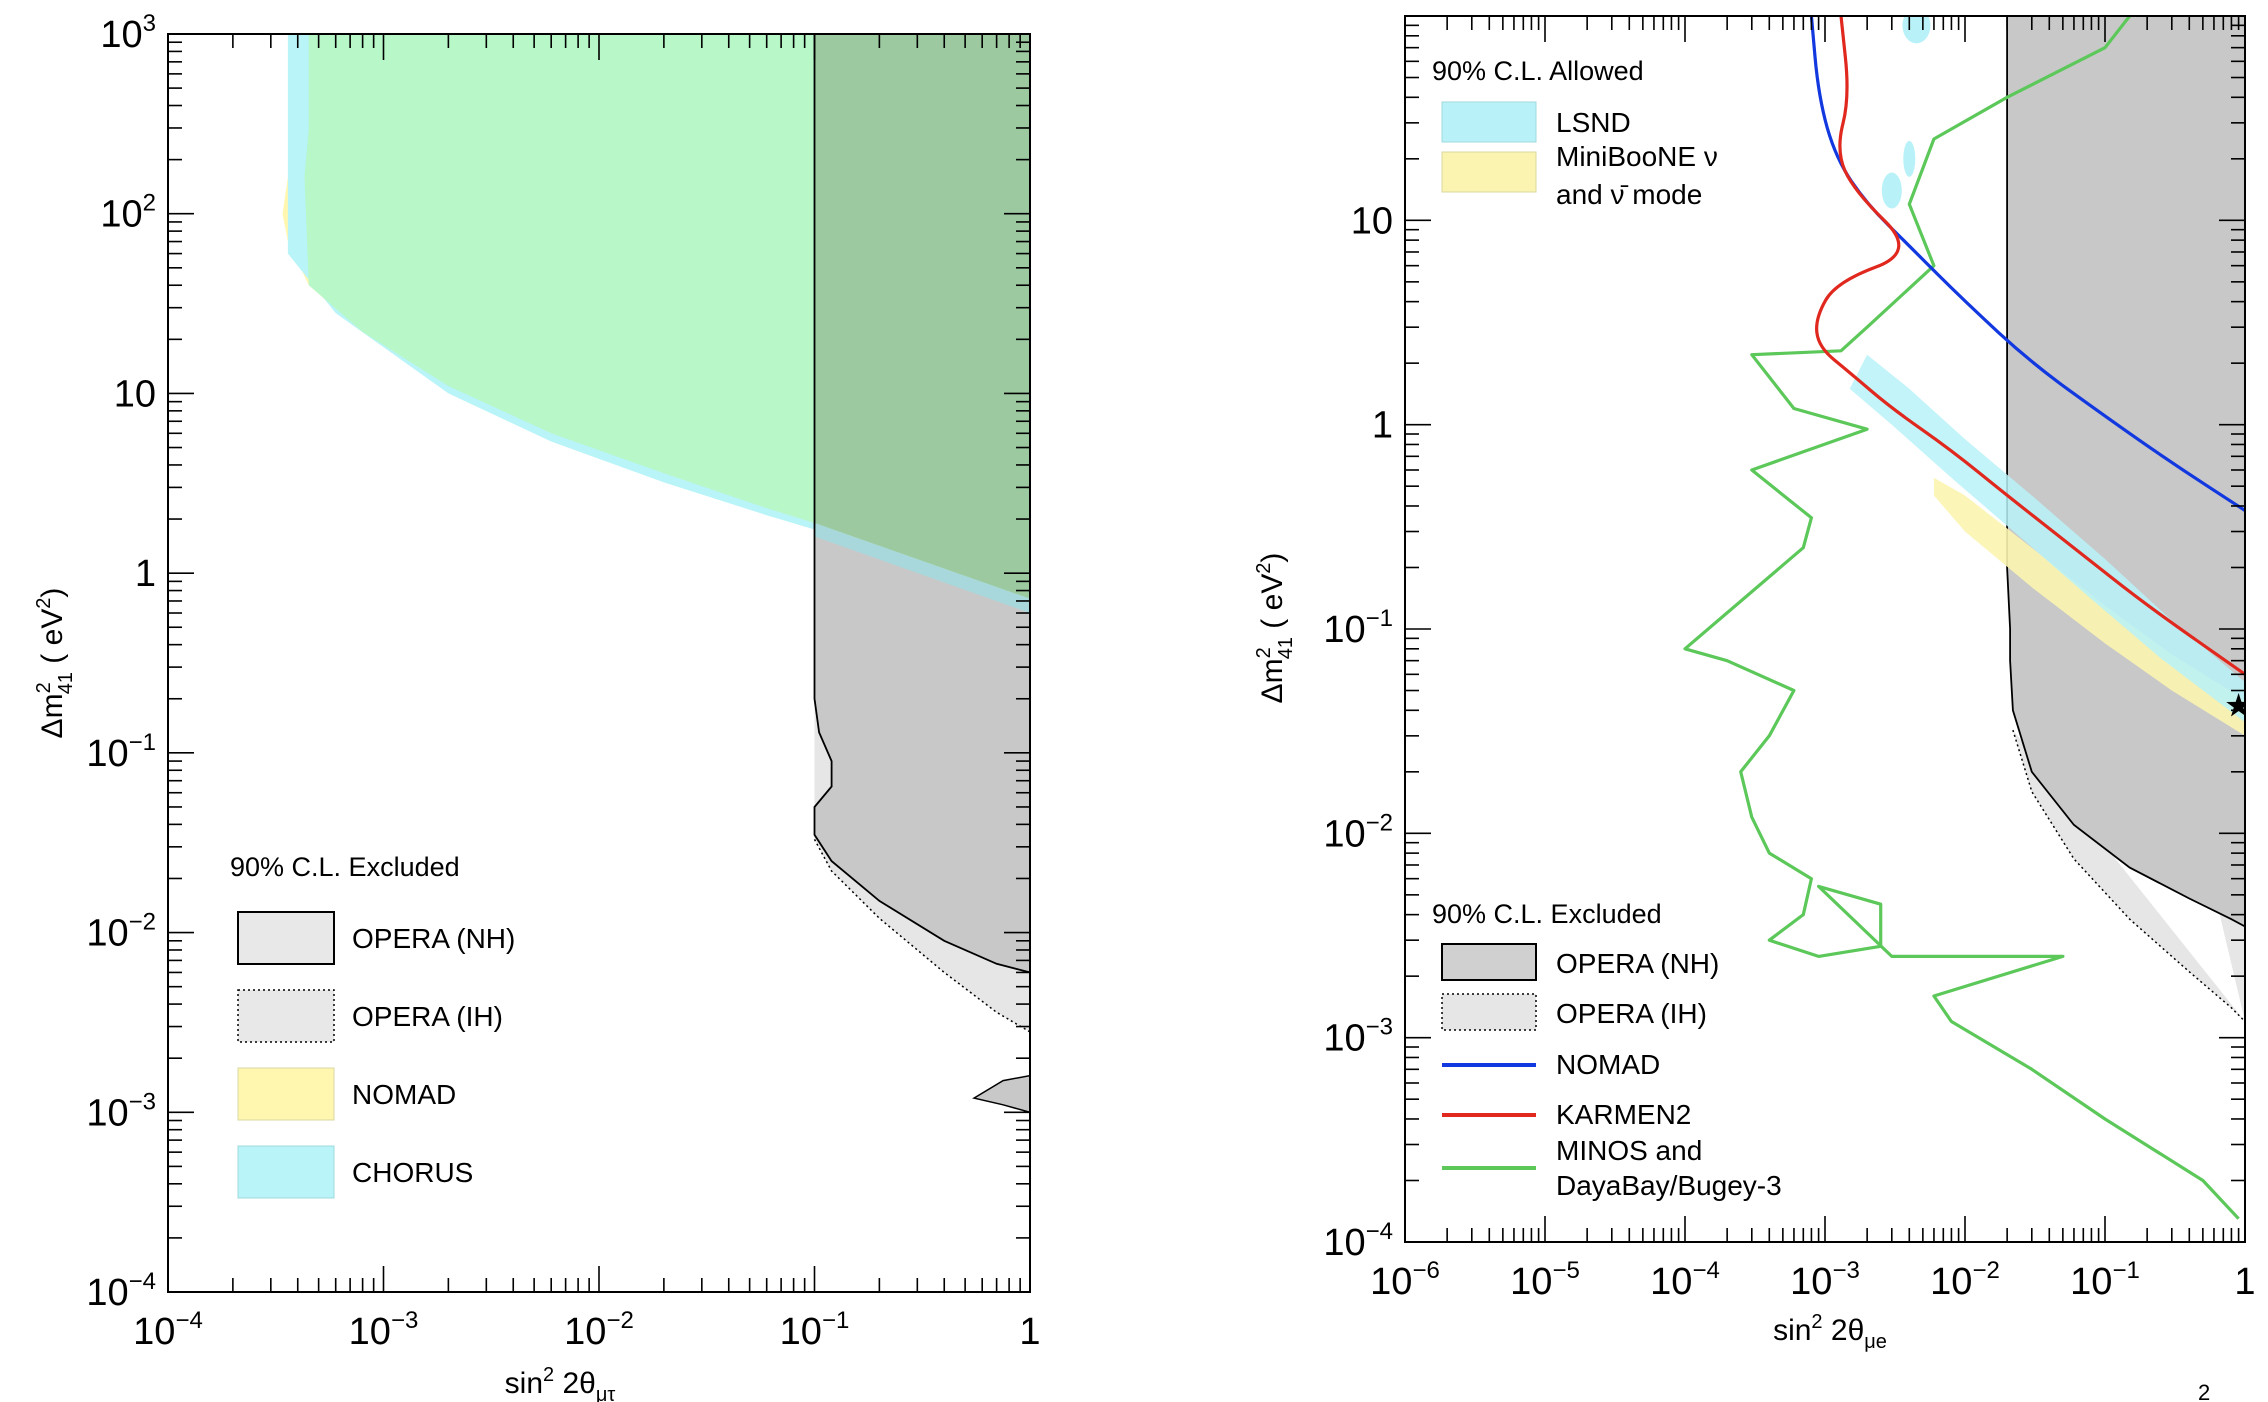 The height and width of the screenshot is (1402, 2268). Describe the element at coordinates (1637, 963) in the screenshot. I see `legend-label-r-opera-nh: OPERA (NH)` at that location.